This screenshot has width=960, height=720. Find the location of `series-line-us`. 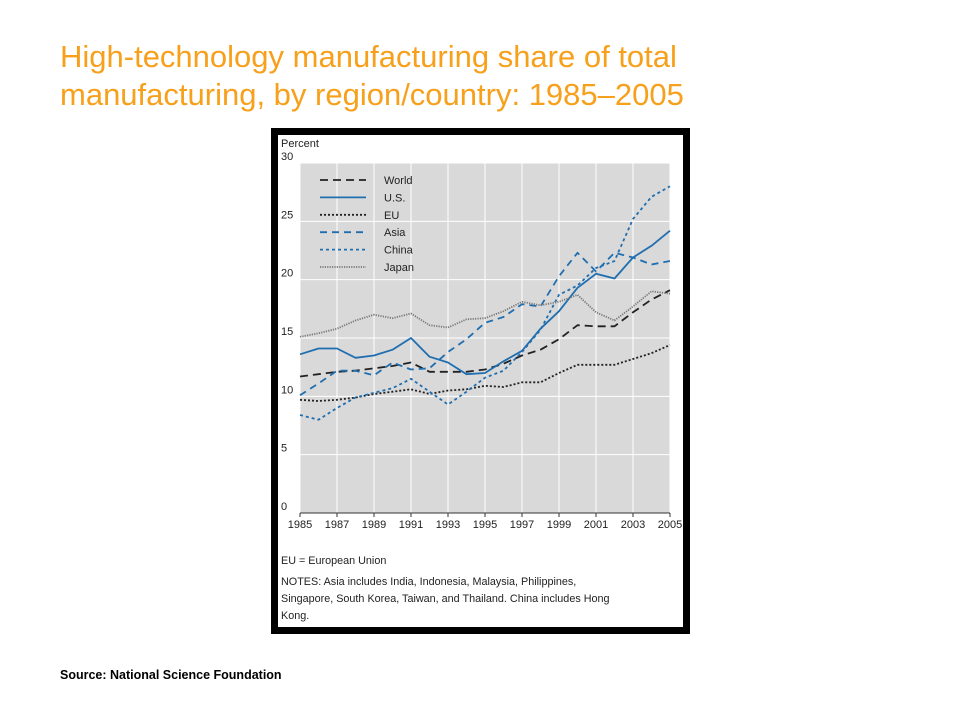

series-line-us is located at coordinates (485, 303).